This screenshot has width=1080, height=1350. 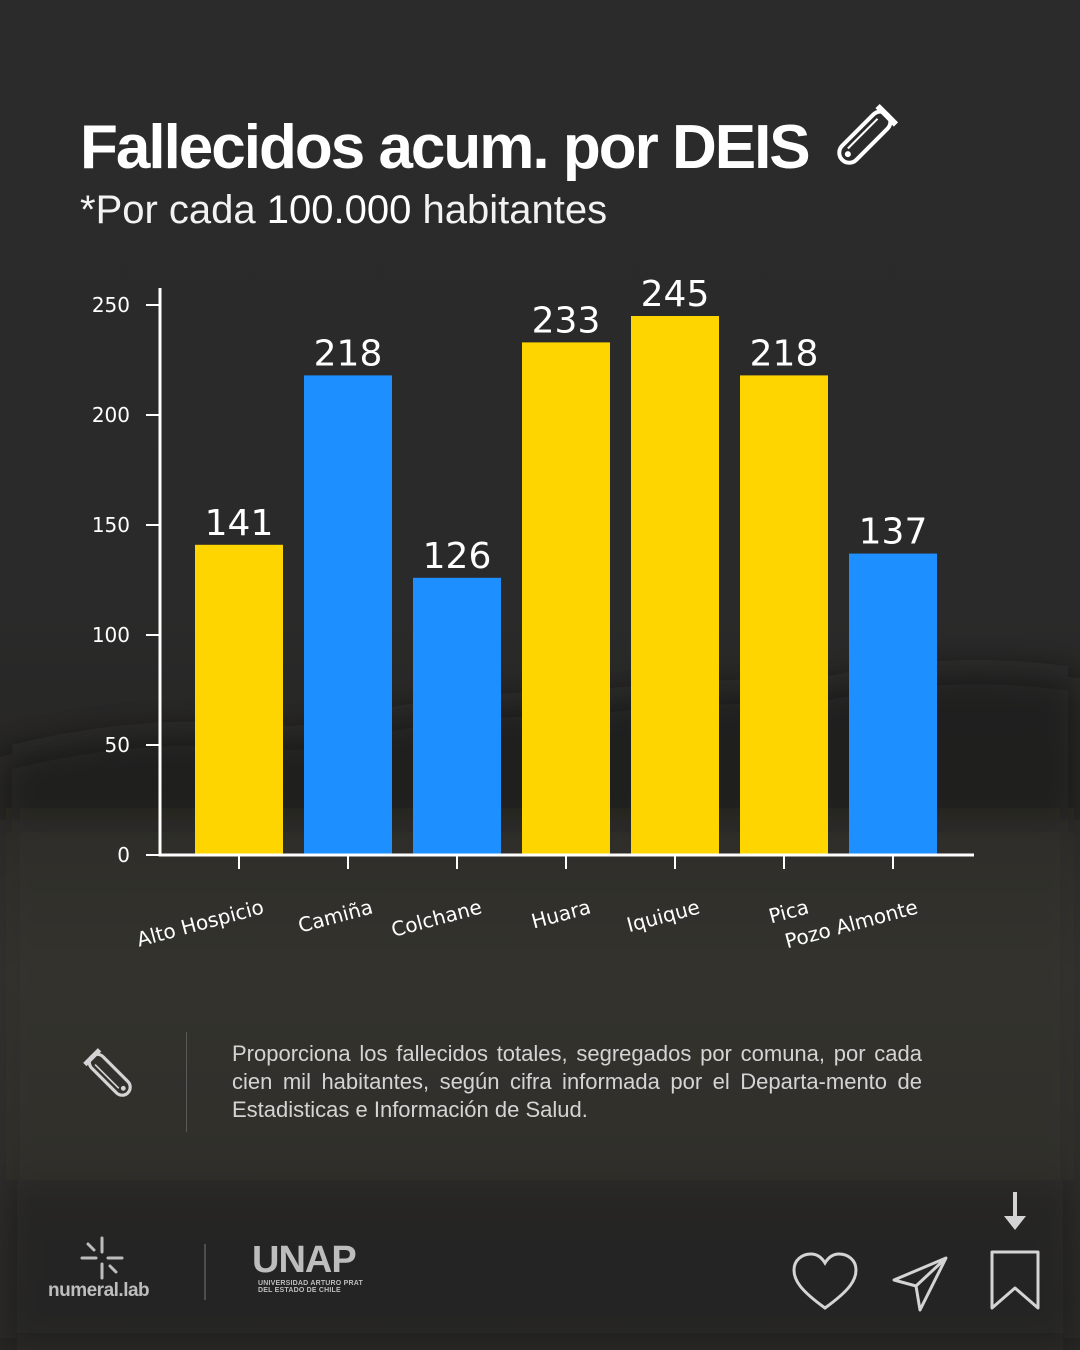 I want to click on subtitle-suffix: habitantes, so click(x=509, y=210).